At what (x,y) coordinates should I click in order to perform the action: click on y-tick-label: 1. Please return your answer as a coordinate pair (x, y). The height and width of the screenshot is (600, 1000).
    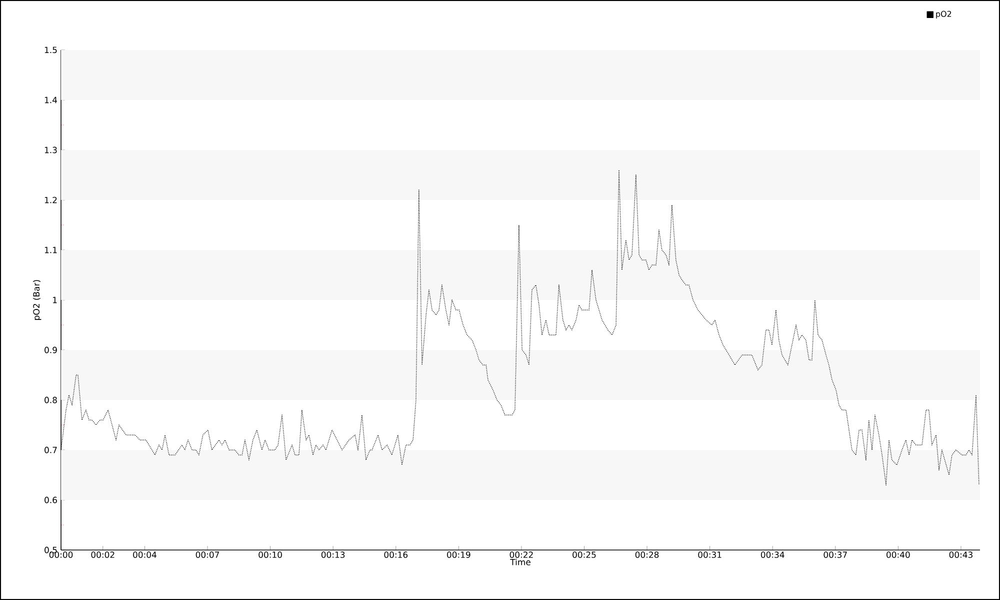
    Looking at the image, I should click on (55, 300).